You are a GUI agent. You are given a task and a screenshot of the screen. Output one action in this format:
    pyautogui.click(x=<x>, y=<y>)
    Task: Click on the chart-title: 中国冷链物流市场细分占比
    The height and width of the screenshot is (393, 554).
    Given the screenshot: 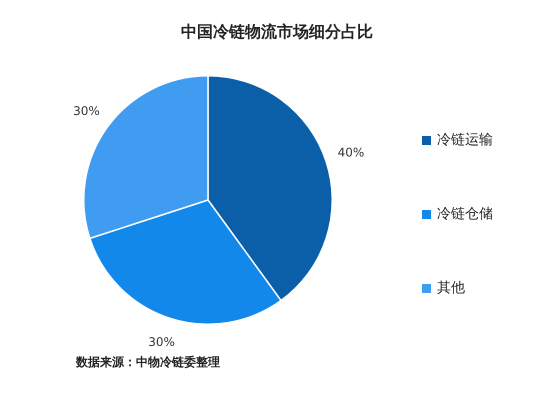 What is the action you would take?
    pyautogui.click(x=277, y=32)
    